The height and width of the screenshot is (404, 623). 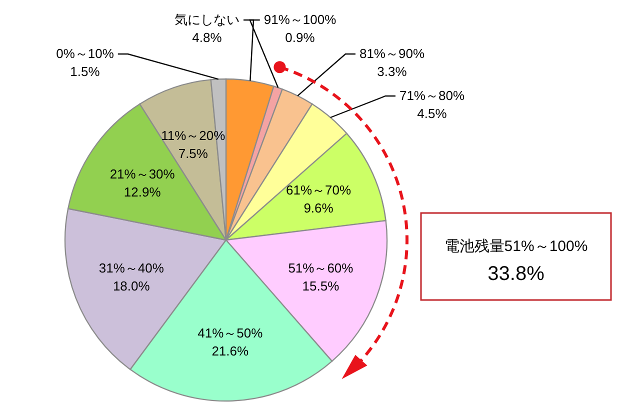 I want to click on value-label: 21.6%, so click(x=230, y=350).